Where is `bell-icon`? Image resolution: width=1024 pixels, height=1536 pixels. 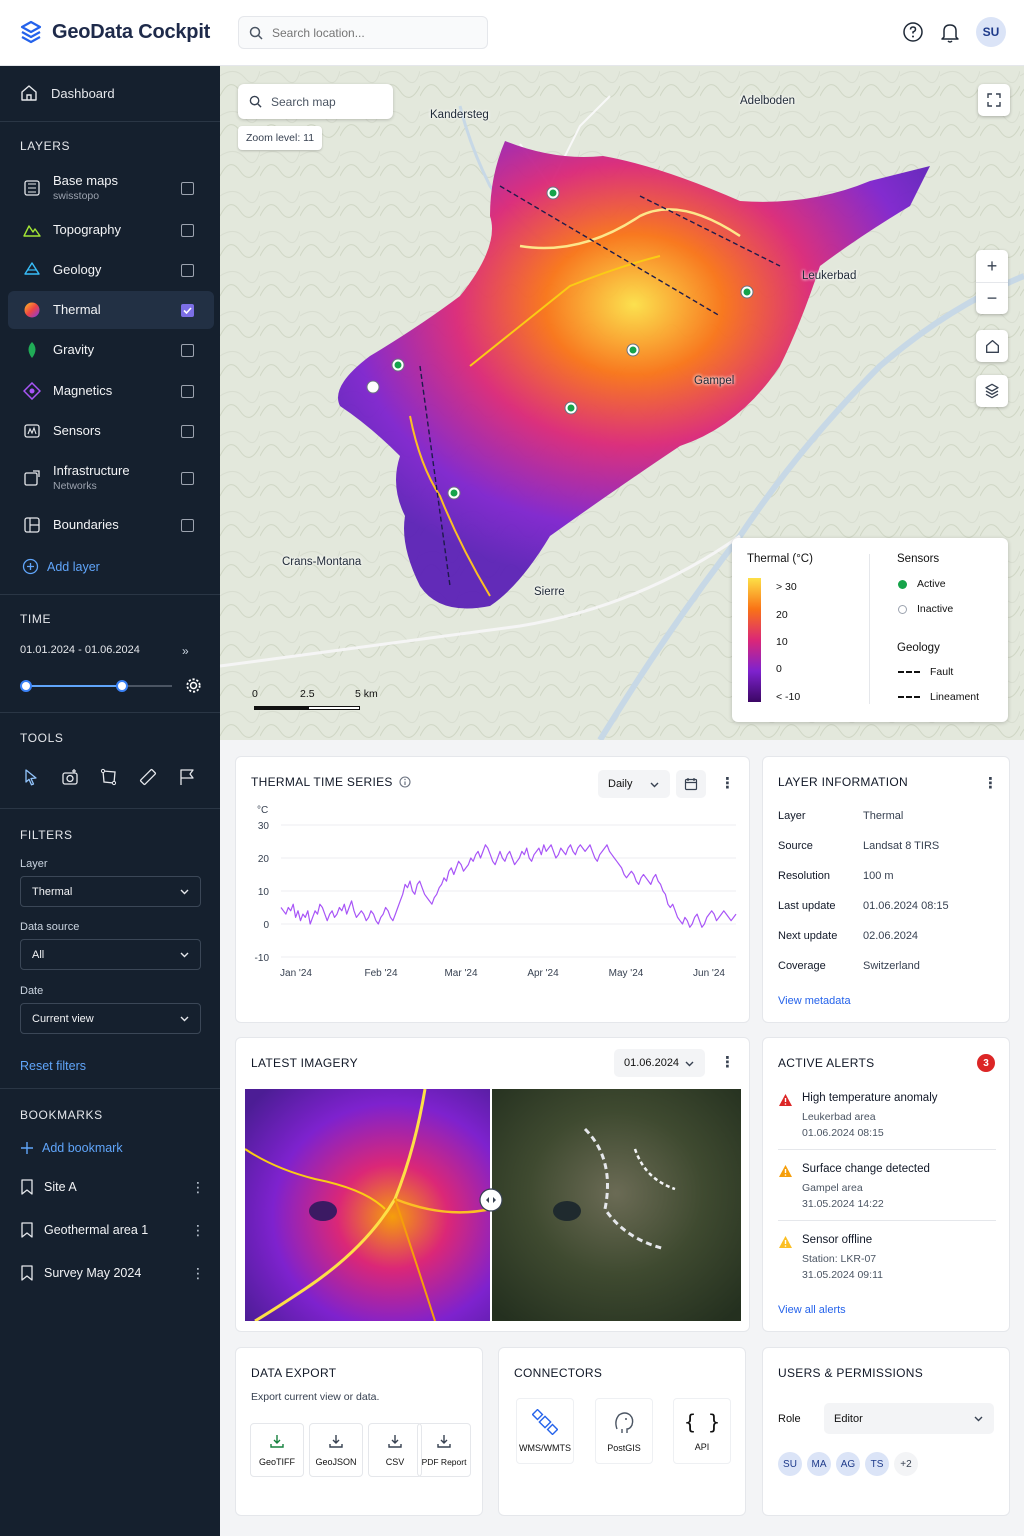 bell-icon is located at coordinates (950, 32).